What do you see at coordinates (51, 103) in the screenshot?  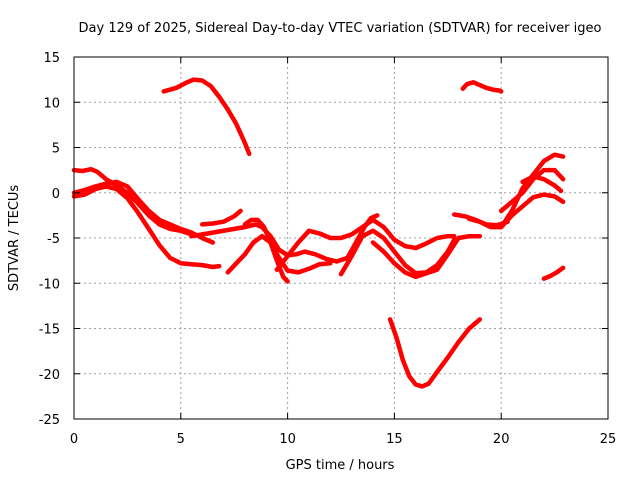 I see `y-tick-label: 10` at bounding box center [51, 103].